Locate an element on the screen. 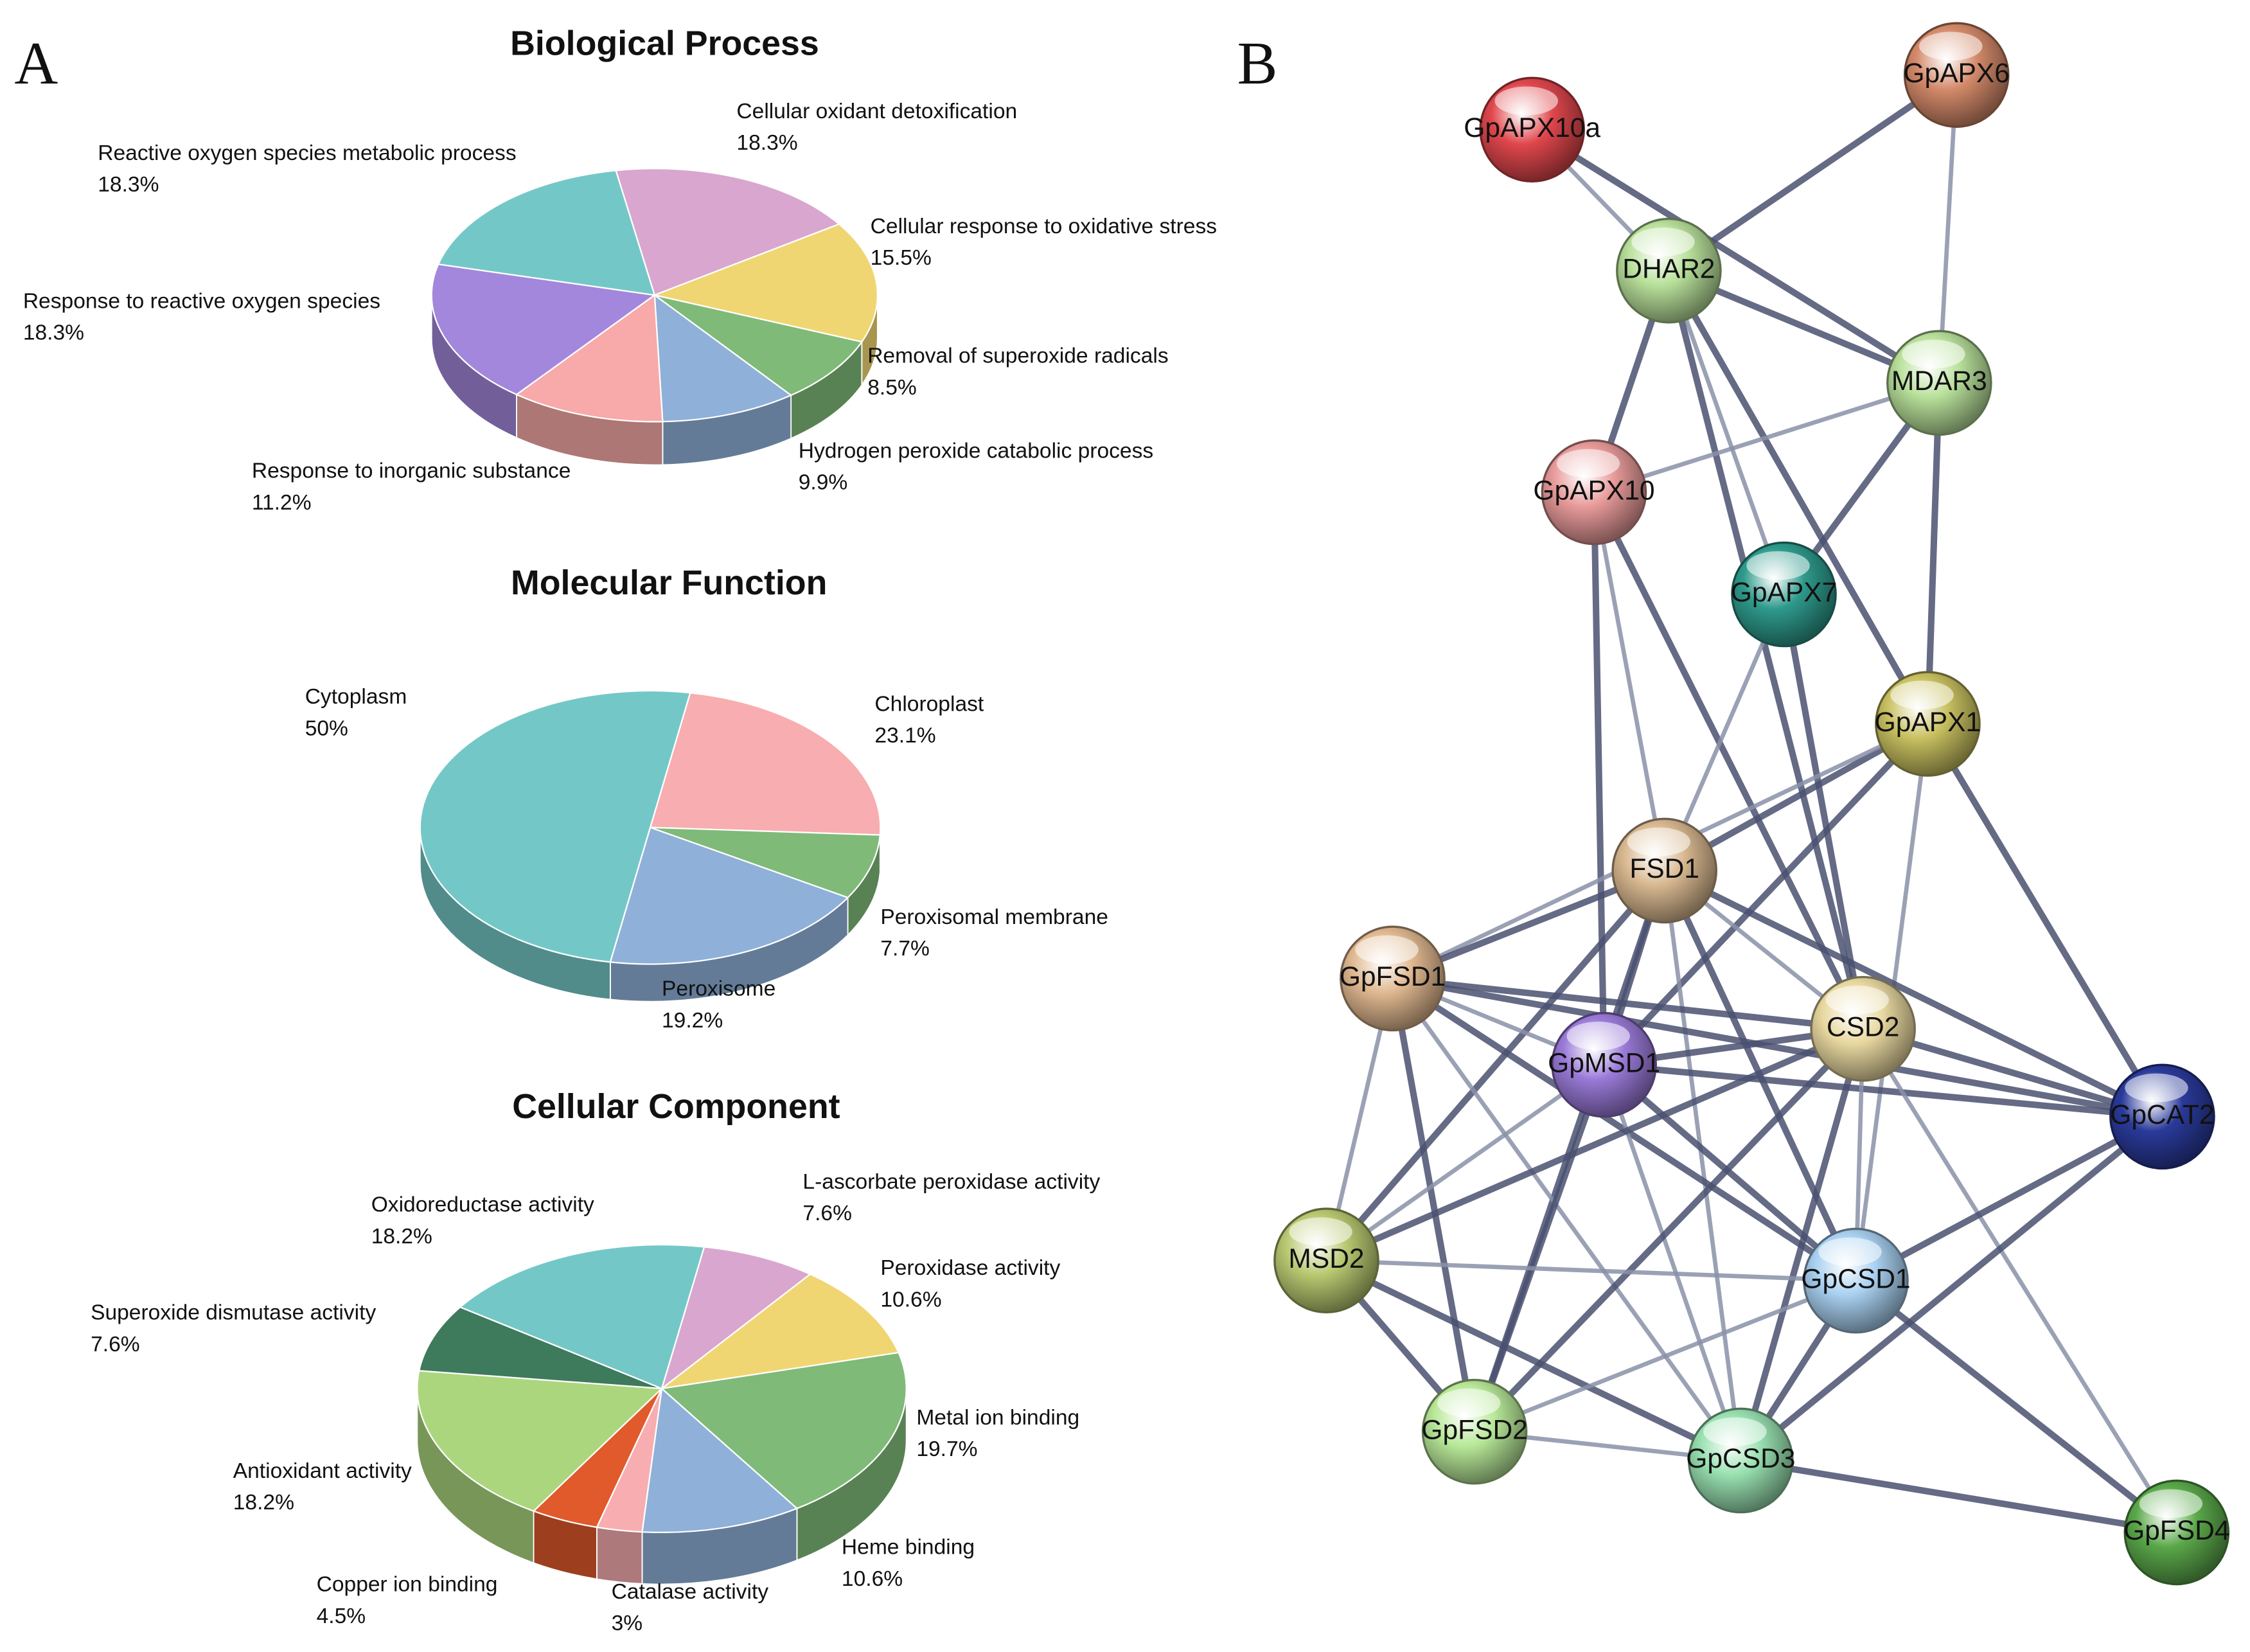  node-label: GpFSD2 is located at coordinates (1474, 1429).